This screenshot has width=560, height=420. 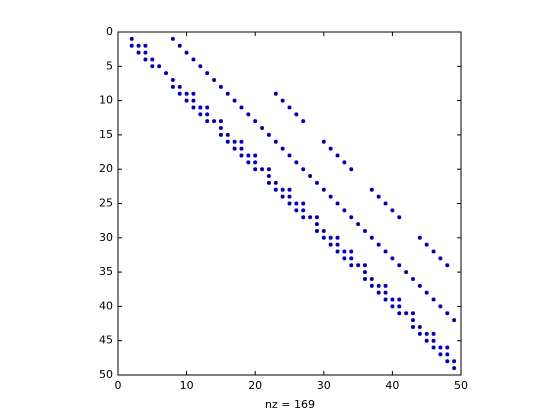 What do you see at coordinates (106, 271) in the screenshot?
I see `y-tick-label: 35` at bounding box center [106, 271].